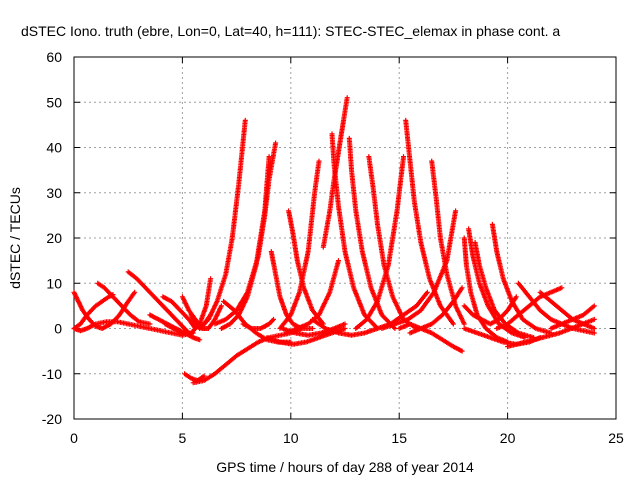 The image size is (640, 480). What do you see at coordinates (399, 438) in the screenshot?
I see `x-tick-label: 15` at bounding box center [399, 438].